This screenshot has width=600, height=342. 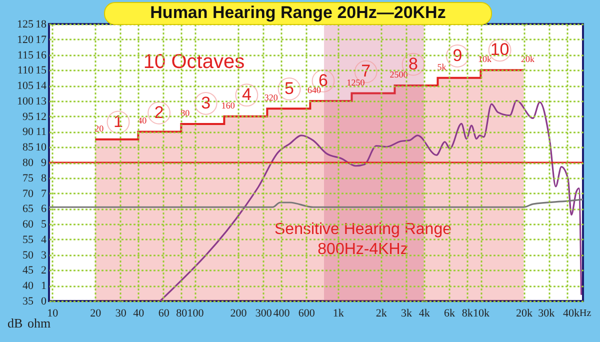 What do you see at coordinates (338, 314) in the screenshot?
I see `x-tick-label: 1k` at bounding box center [338, 314].